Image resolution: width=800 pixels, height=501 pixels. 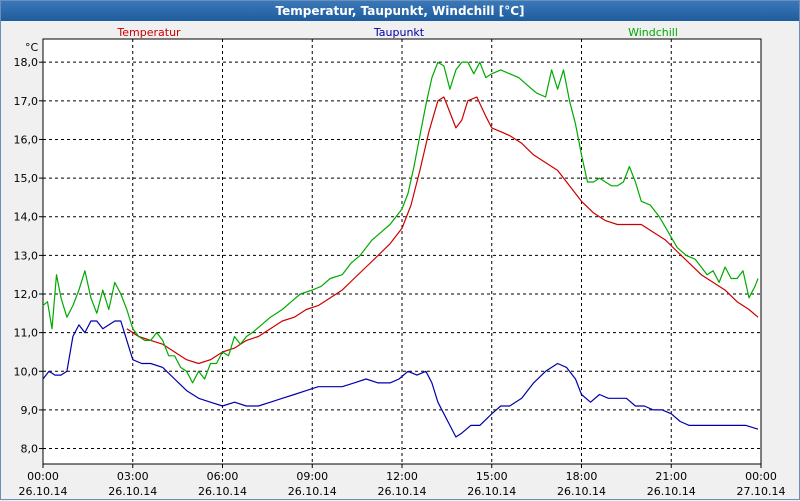 I want to click on y-tick-label: 16,0, so click(x=26, y=139).